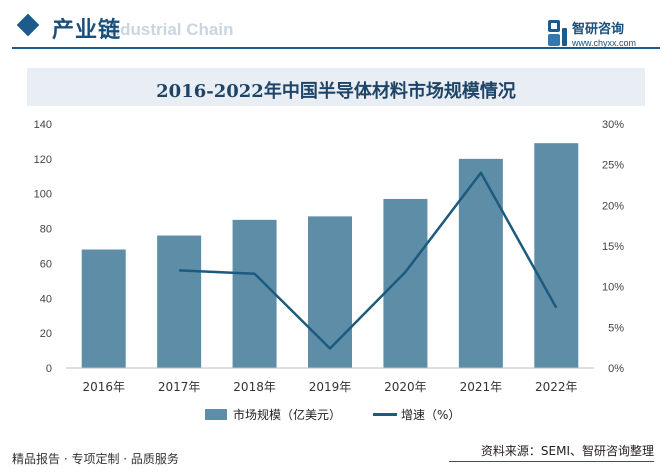 Image resolution: width=672 pixels, height=476 pixels. What do you see at coordinates (49, 369) in the screenshot?
I see `left-axis-tick-label: 0` at bounding box center [49, 369].